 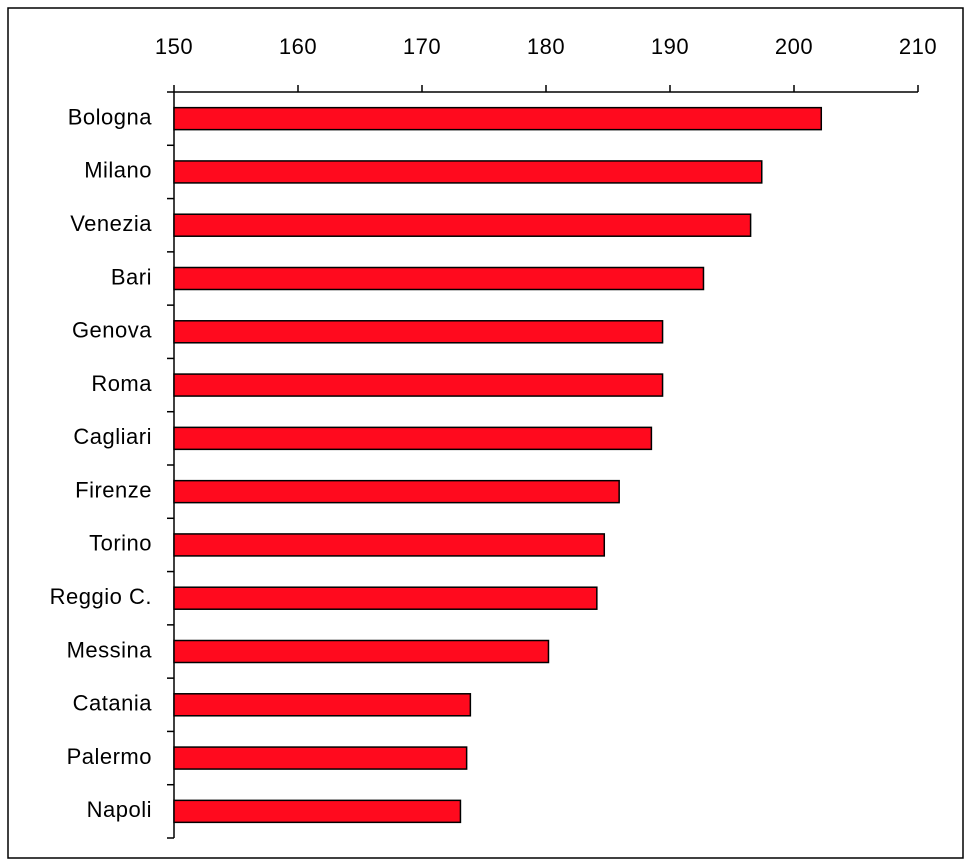 I want to click on x-tick-label: 180, so click(x=546, y=46).